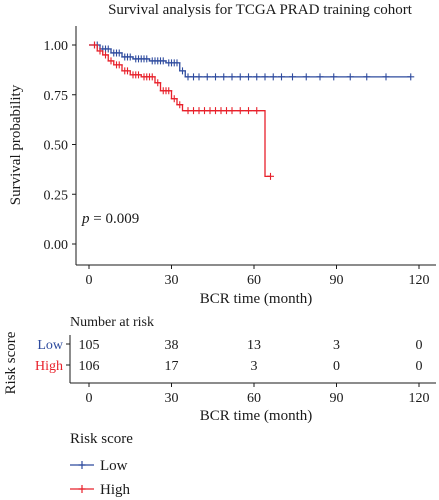 The height and width of the screenshot is (500, 439). Describe the element at coordinates (56, 195) in the screenshot. I see `y-tick-label: 0.25` at that location.